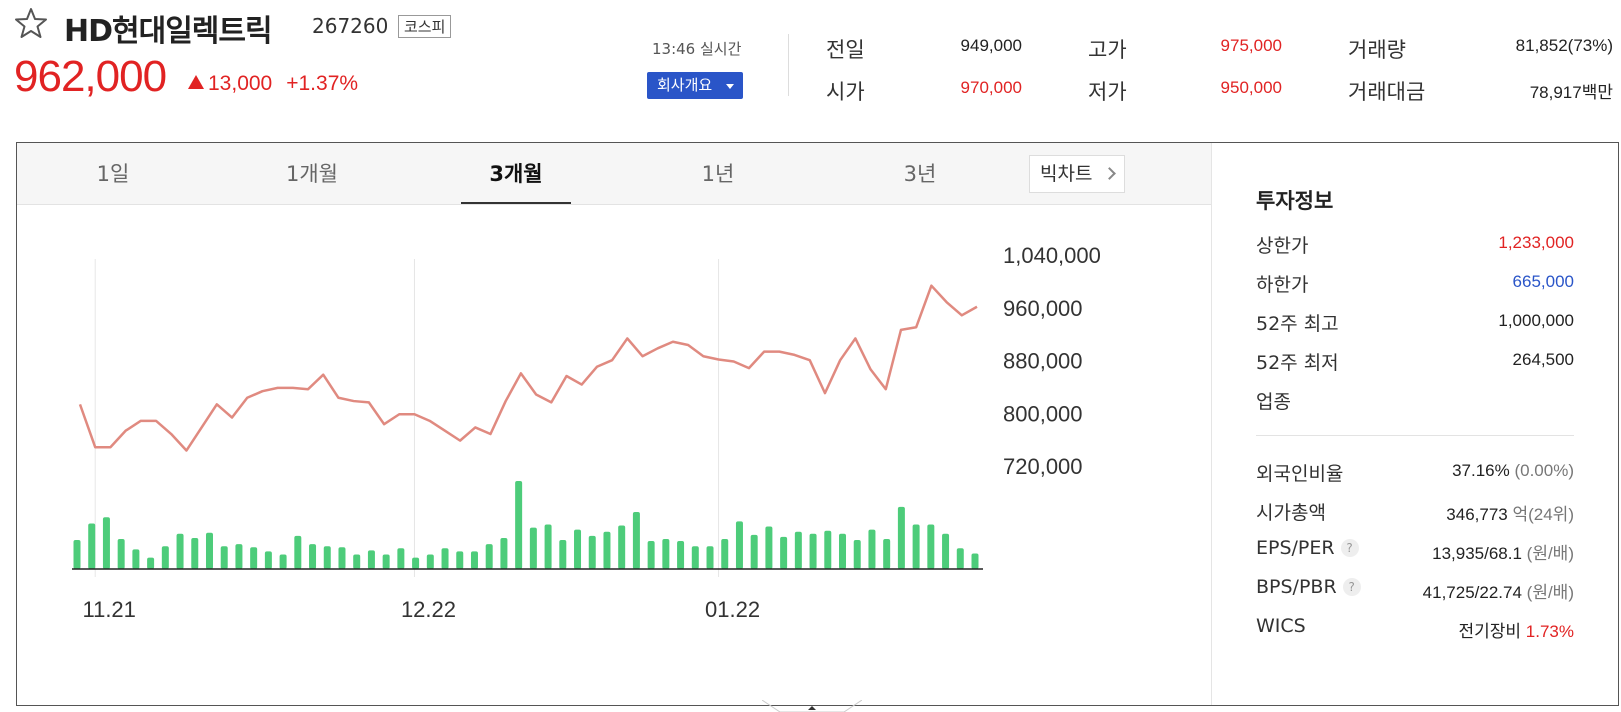 This screenshot has height=712, width=1621. Describe the element at coordinates (516, 174) in the screenshot. I see `tab-3month: 3개월` at that location.